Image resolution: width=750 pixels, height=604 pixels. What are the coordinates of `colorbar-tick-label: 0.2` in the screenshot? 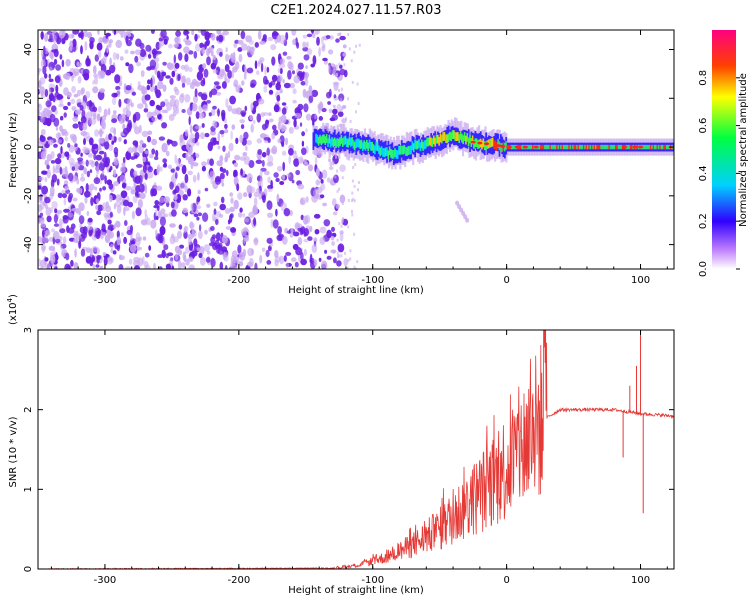 It's located at (703, 221).